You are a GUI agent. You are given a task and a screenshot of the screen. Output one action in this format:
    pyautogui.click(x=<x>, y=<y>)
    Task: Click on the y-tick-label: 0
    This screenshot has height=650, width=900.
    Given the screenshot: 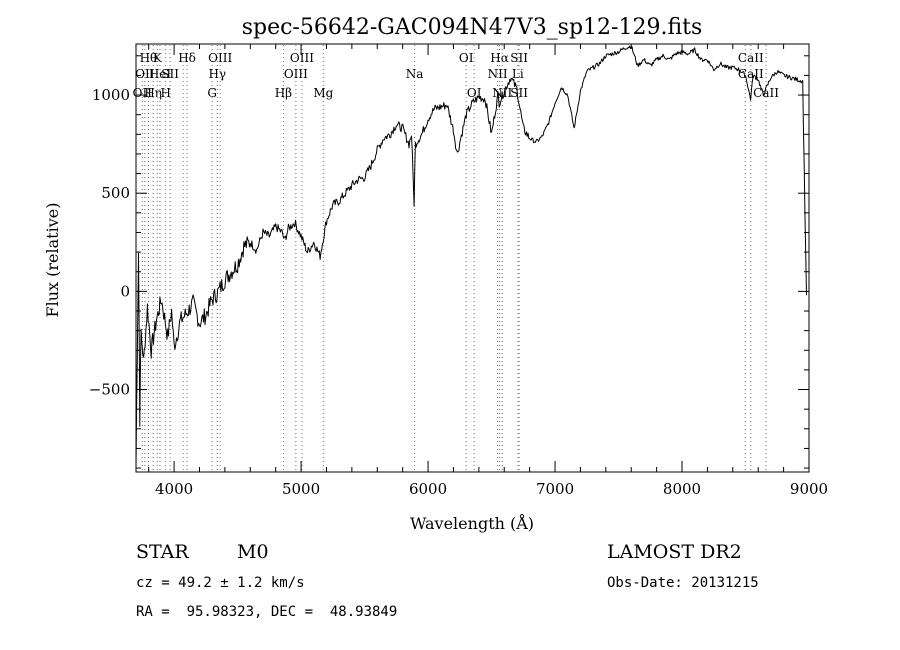 What is the action you would take?
    pyautogui.click(x=125, y=291)
    